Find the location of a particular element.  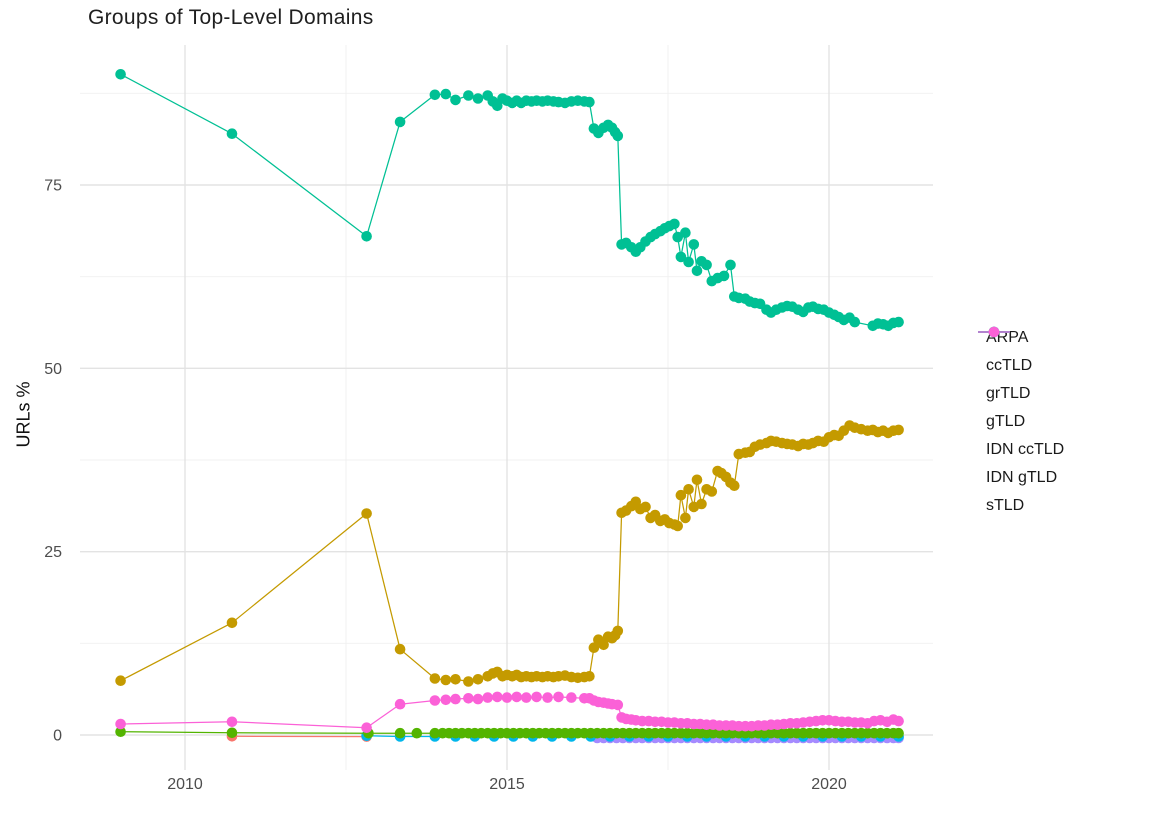

legend-item-idn-cctld: IDN ccTLD is located at coordinates (1020, 395).